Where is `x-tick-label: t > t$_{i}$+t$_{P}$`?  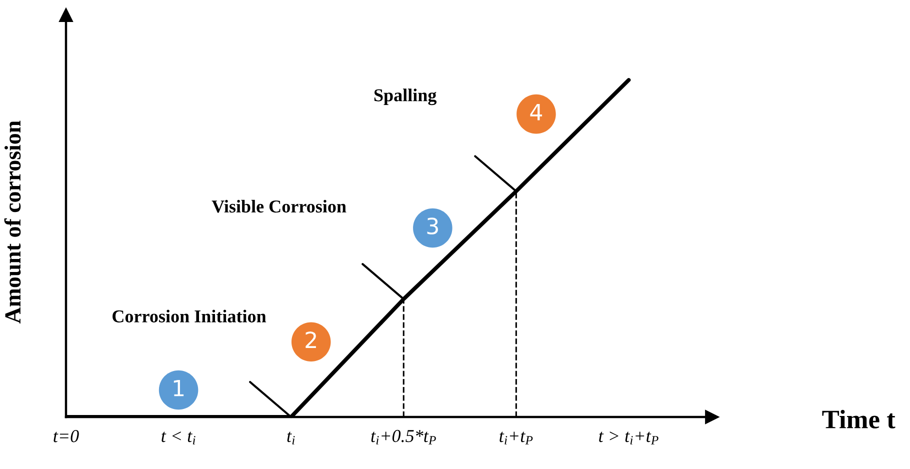
x-tick-label: t > t$_{i}$+t$_{P}$ is located at coordinates (628, 438).